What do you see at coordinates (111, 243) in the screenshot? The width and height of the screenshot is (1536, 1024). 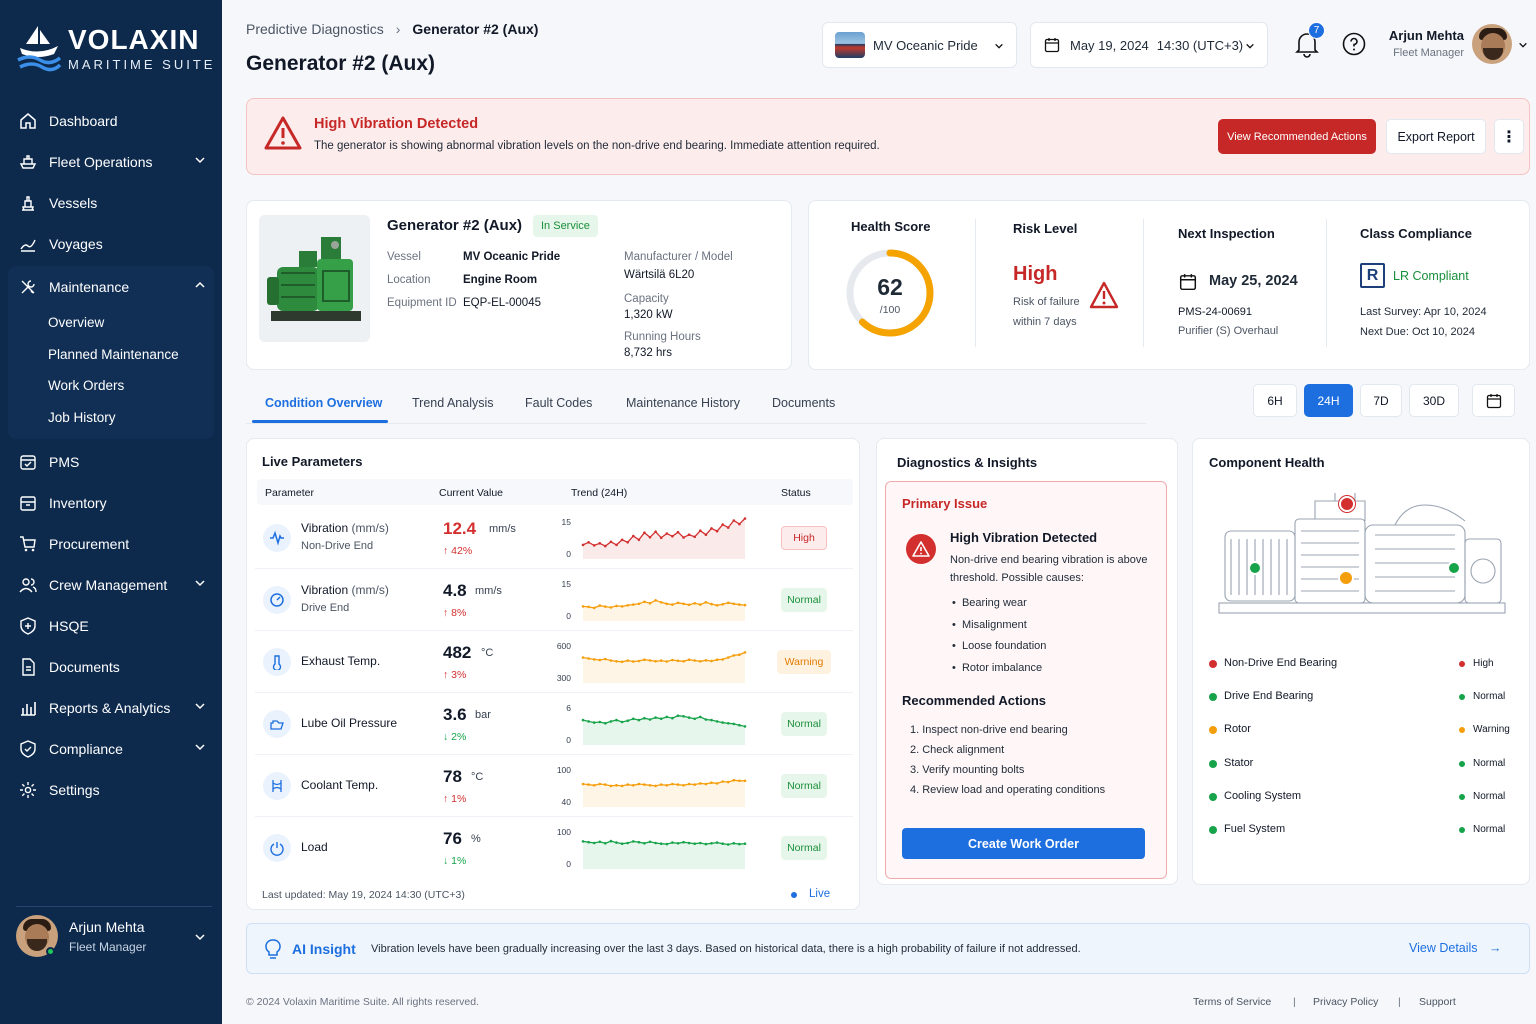 I see `sidebar-item-voyages: Voyages` at bounding box center [111, 243].